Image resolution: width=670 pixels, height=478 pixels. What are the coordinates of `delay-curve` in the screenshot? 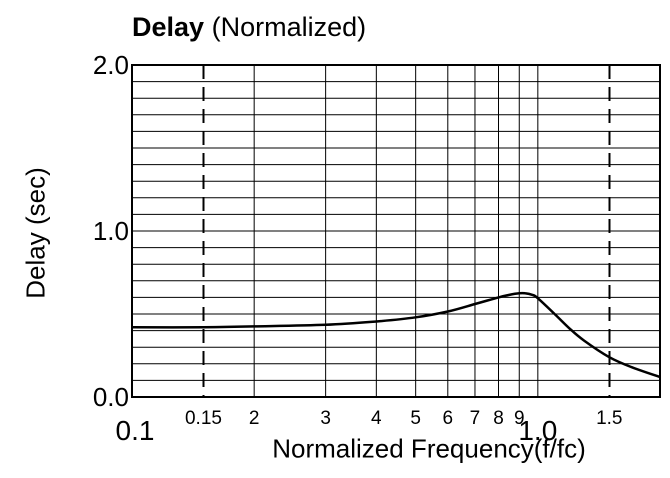 It's located at (396, 335).